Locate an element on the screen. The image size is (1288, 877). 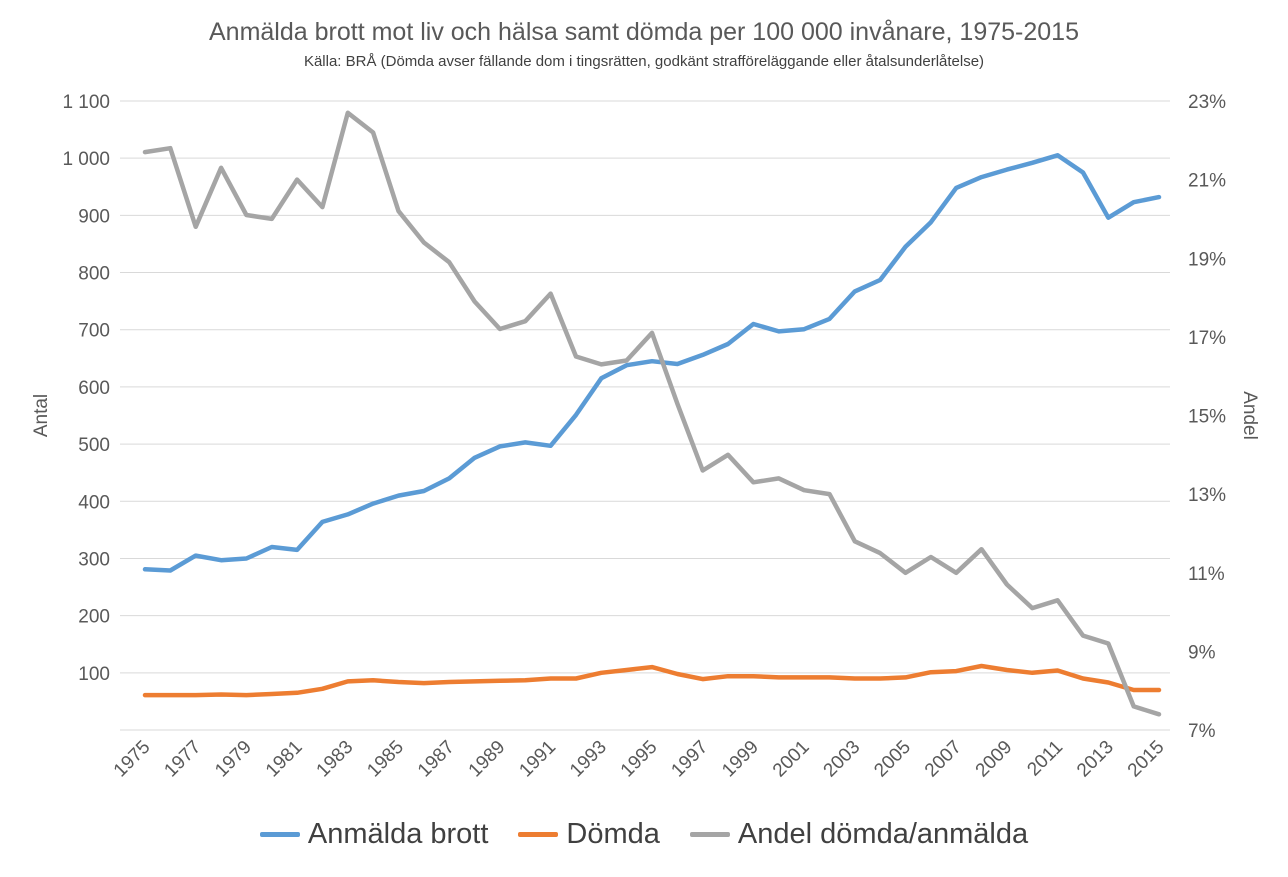
x-tick-label: 2015 is located at coordinates (1146, 759).